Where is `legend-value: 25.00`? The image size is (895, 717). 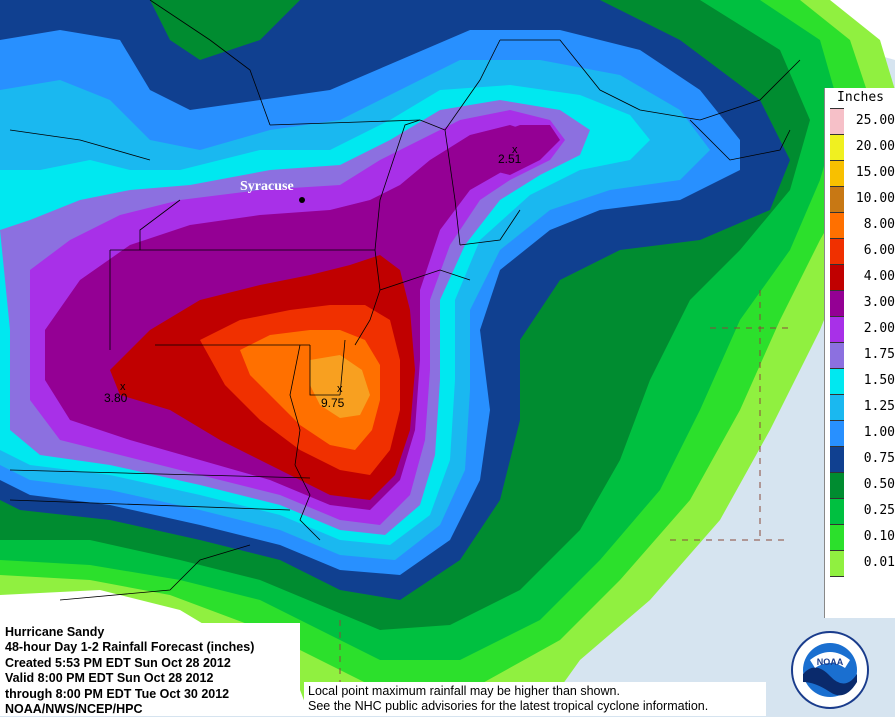
legend-value: 25.00 is located at coordinates (875, 120).